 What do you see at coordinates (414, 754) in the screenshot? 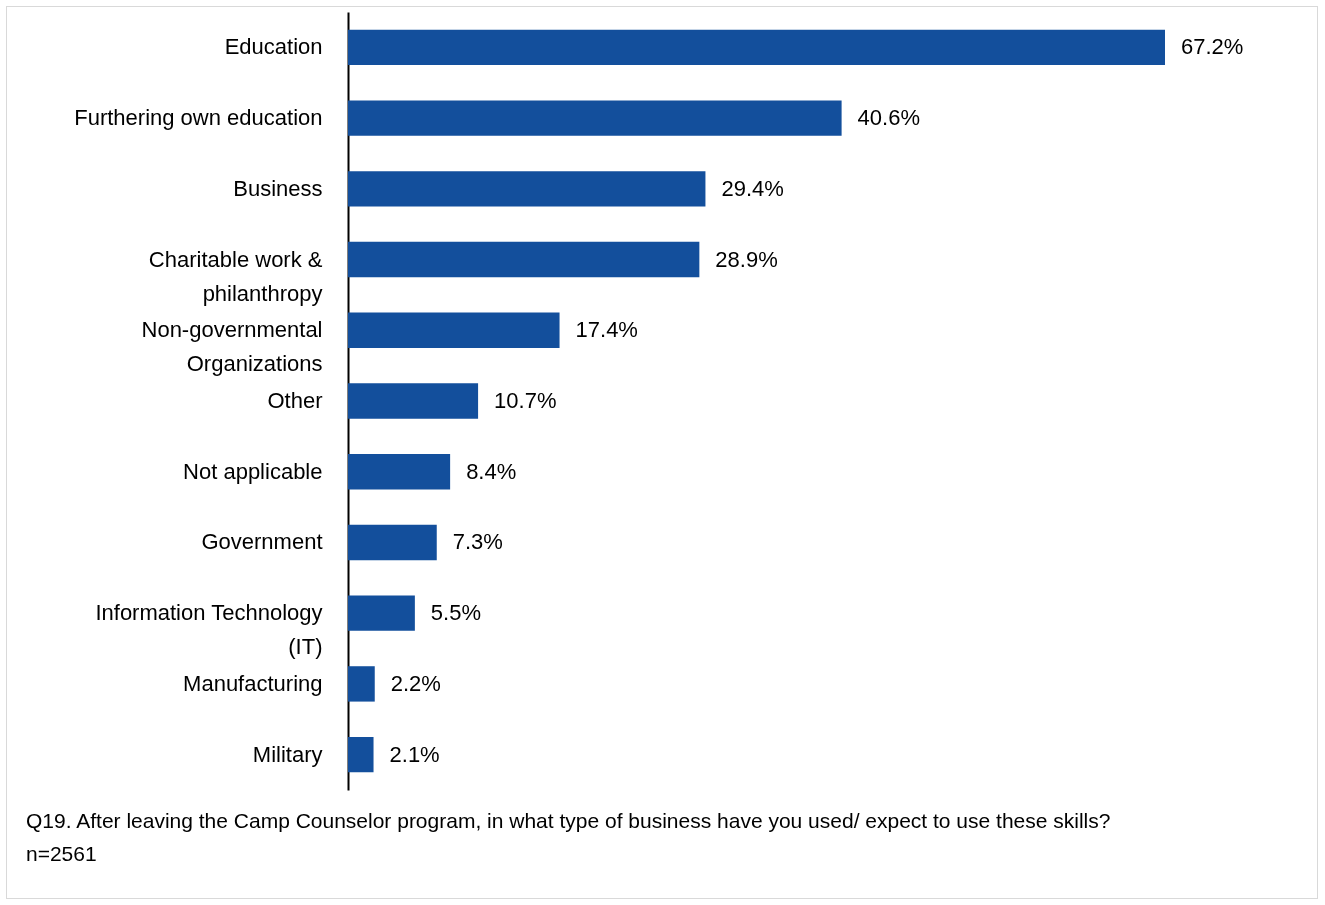
I see `data-label: 2.1%` at bounding box center [414, 754].